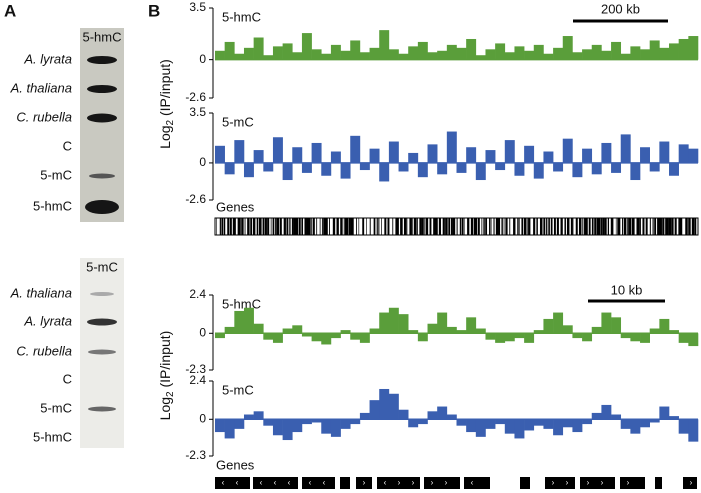 The width and height of the screenshot is (701, 493). Describe the element at coordinates (52, 436) in the screenshot. I see `lane-label: 5-hmC` at that location.